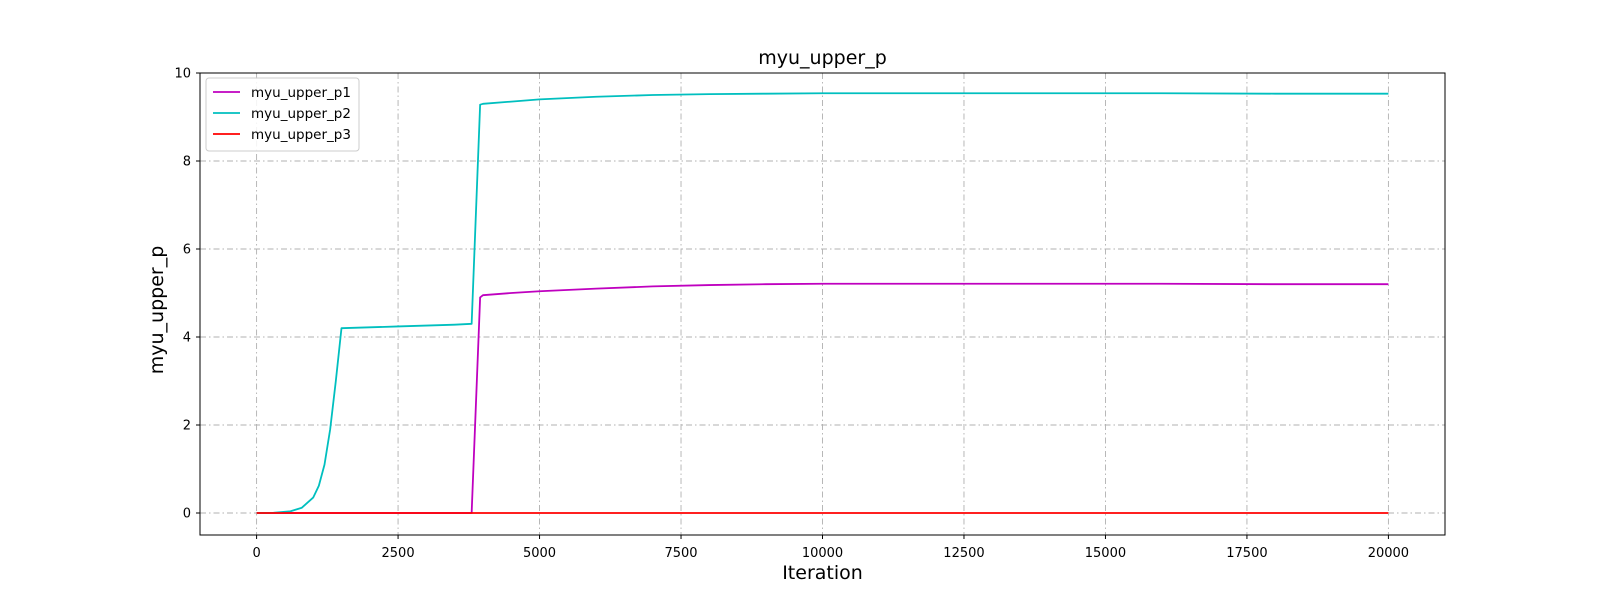 The height and width of the screenshot is (600, 1600). What do you see at coordinates (301, 114) in the screenshot?
I see `legend-label: myu_upper_p2` at bounding box center [301, 114].